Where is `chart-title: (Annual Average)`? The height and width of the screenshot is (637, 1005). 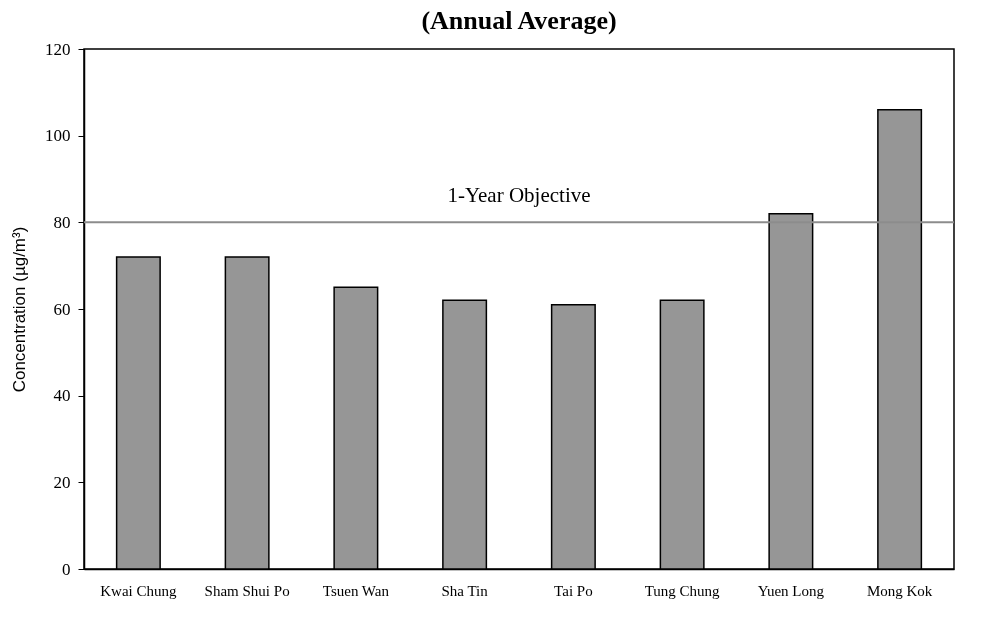 chart-title: (Annual Average) is located at coordinates (519, 20).